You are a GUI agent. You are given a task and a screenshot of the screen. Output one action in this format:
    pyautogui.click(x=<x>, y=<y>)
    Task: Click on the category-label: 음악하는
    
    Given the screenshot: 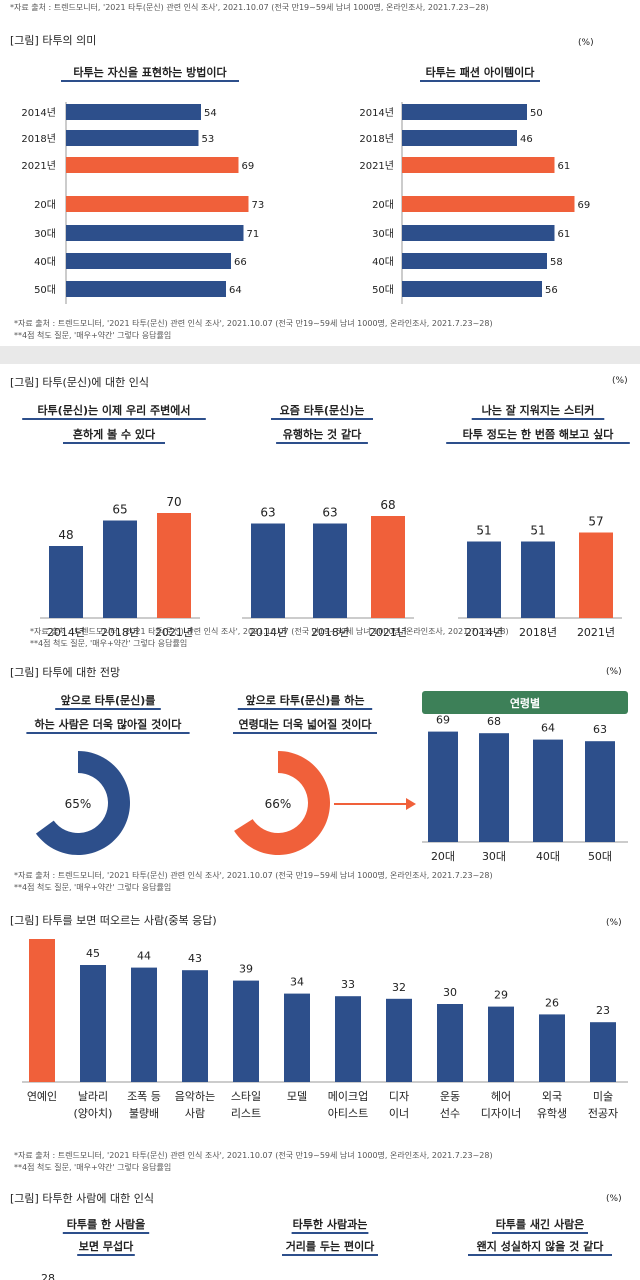 What is the action you would take?
    pyautogui.click(x=195, y=1096)
    